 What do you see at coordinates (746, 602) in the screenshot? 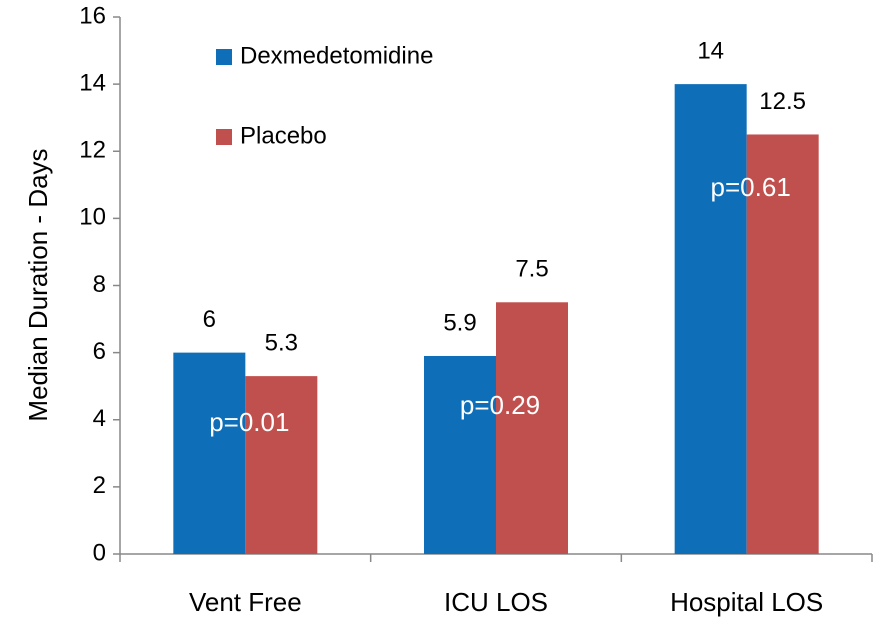
I see `x-tick-label: Hospital LOS` at bounding box center [746, 602].